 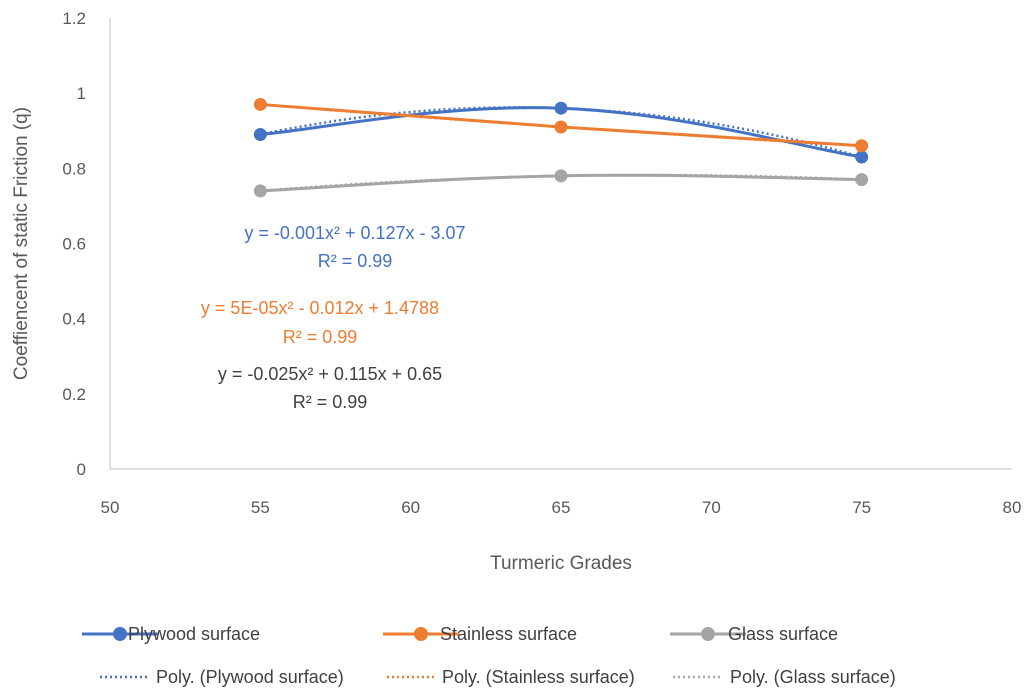 What do you see at coordinates (21, 243) in the screenshot?
I see `y-axis-title: Coeffiencent of static Friction (q)` at bounding box center [21, 243].